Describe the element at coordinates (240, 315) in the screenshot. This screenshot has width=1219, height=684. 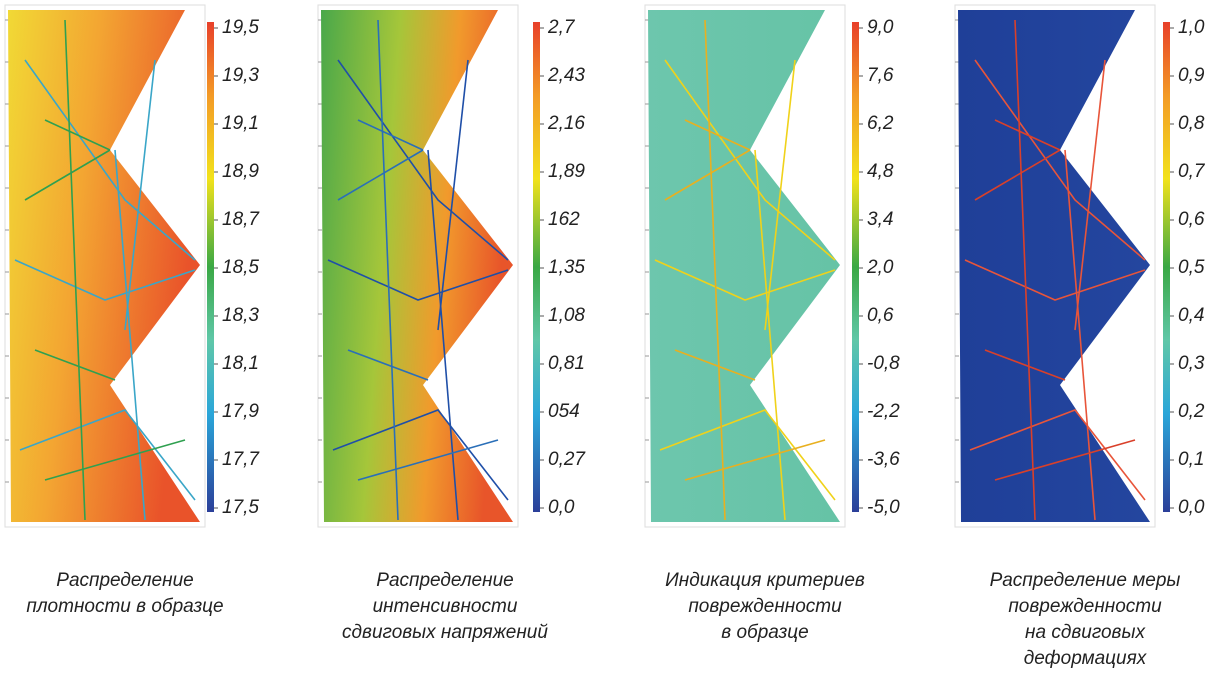
I see `colorbar-label: 18,3` at that location.